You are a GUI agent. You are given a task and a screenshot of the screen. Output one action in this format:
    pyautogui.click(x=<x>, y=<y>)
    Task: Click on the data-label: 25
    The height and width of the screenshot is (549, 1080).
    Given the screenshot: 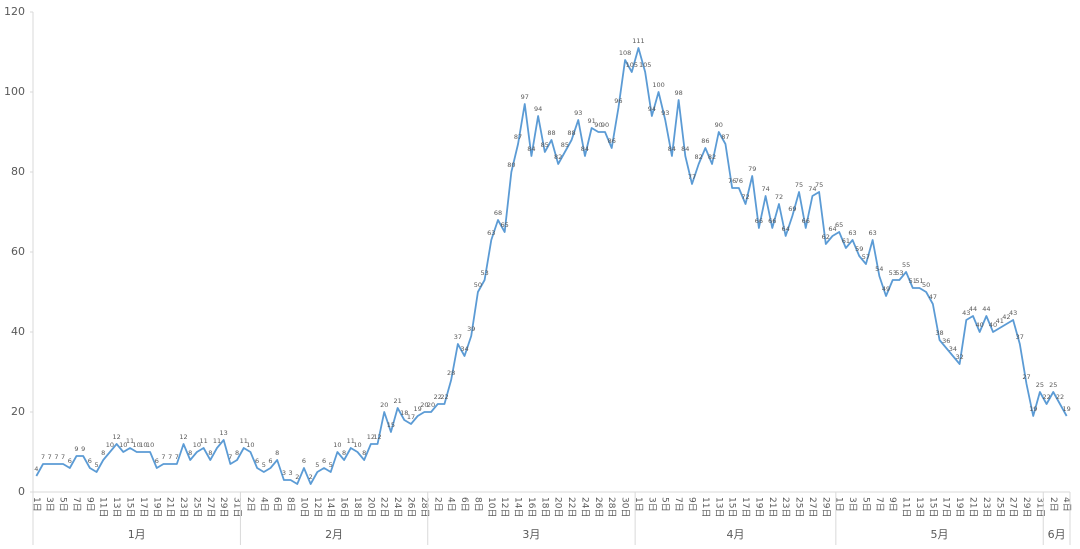 What is the action you would take?
    pyautogui.click(x=1040, y=385)
    